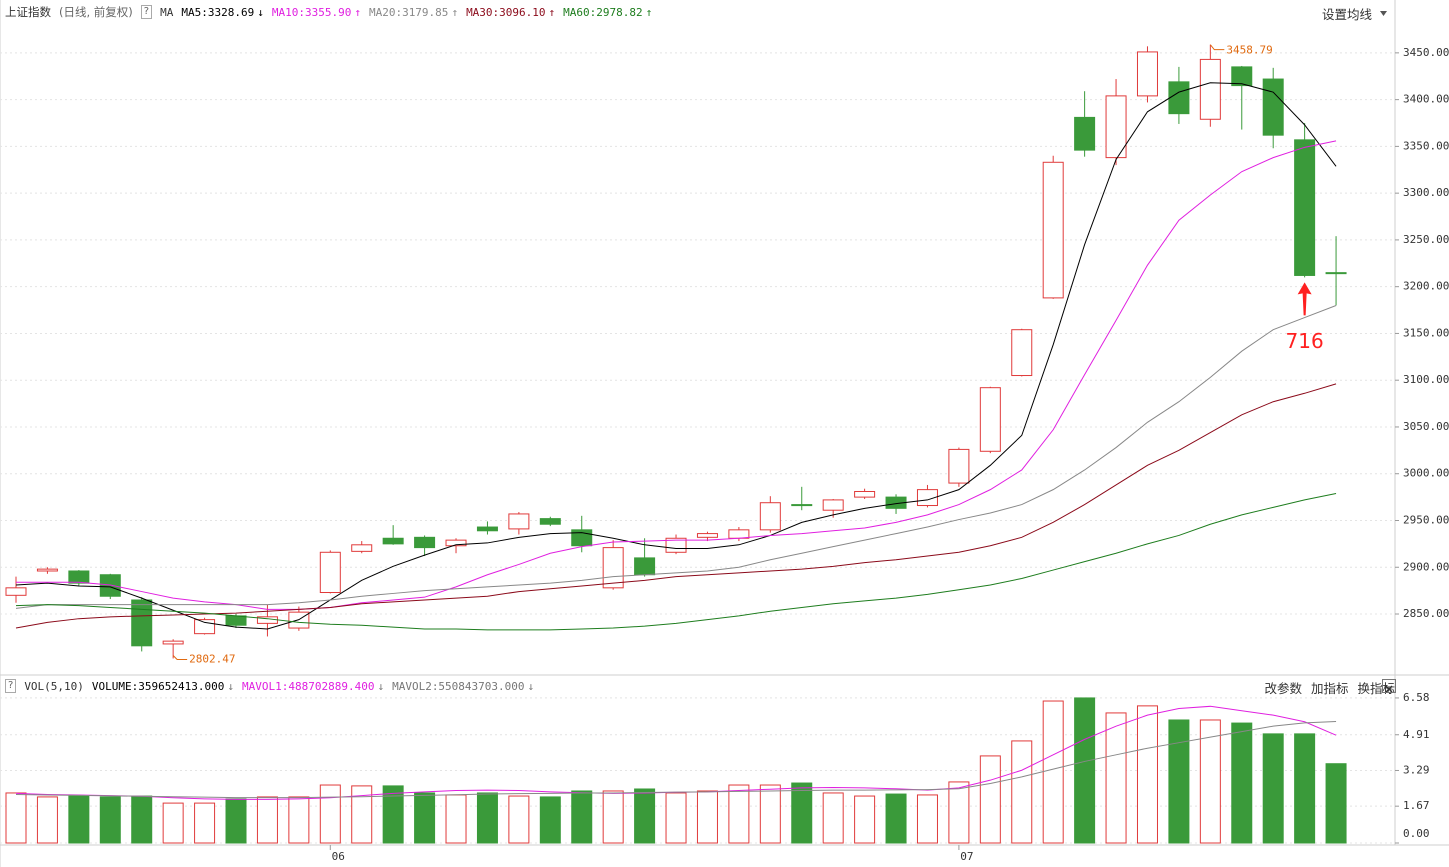 The image size is (1449, 867). Describe the element at coordinates (1426, 332) in the screenshot. I see `y-tick-label: 3150.00` at that location.